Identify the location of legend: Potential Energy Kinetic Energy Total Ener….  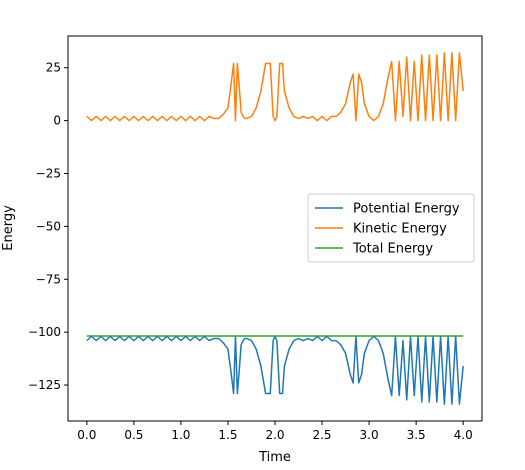
(391, 228).